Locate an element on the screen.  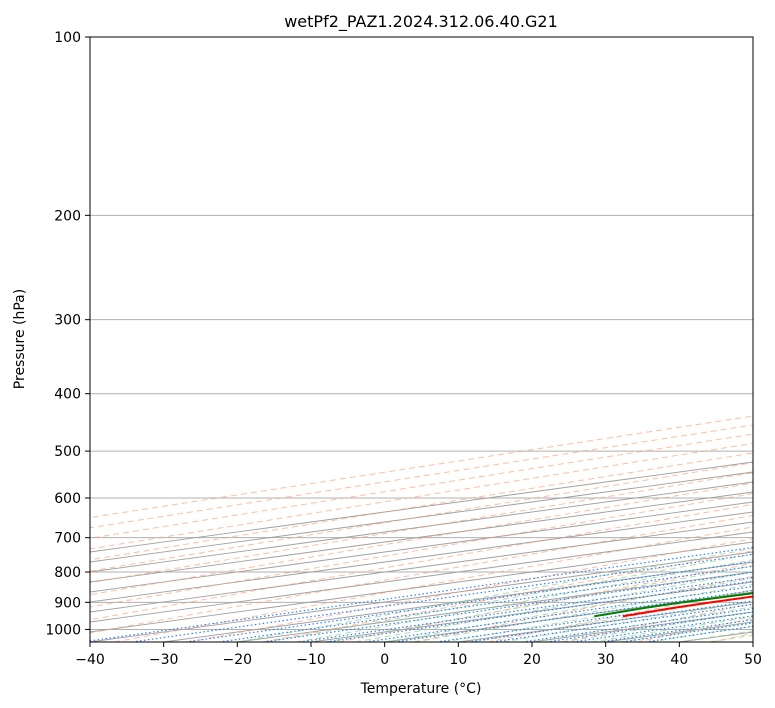
x-tick-label: 20 is located at coordinates (532, 660).